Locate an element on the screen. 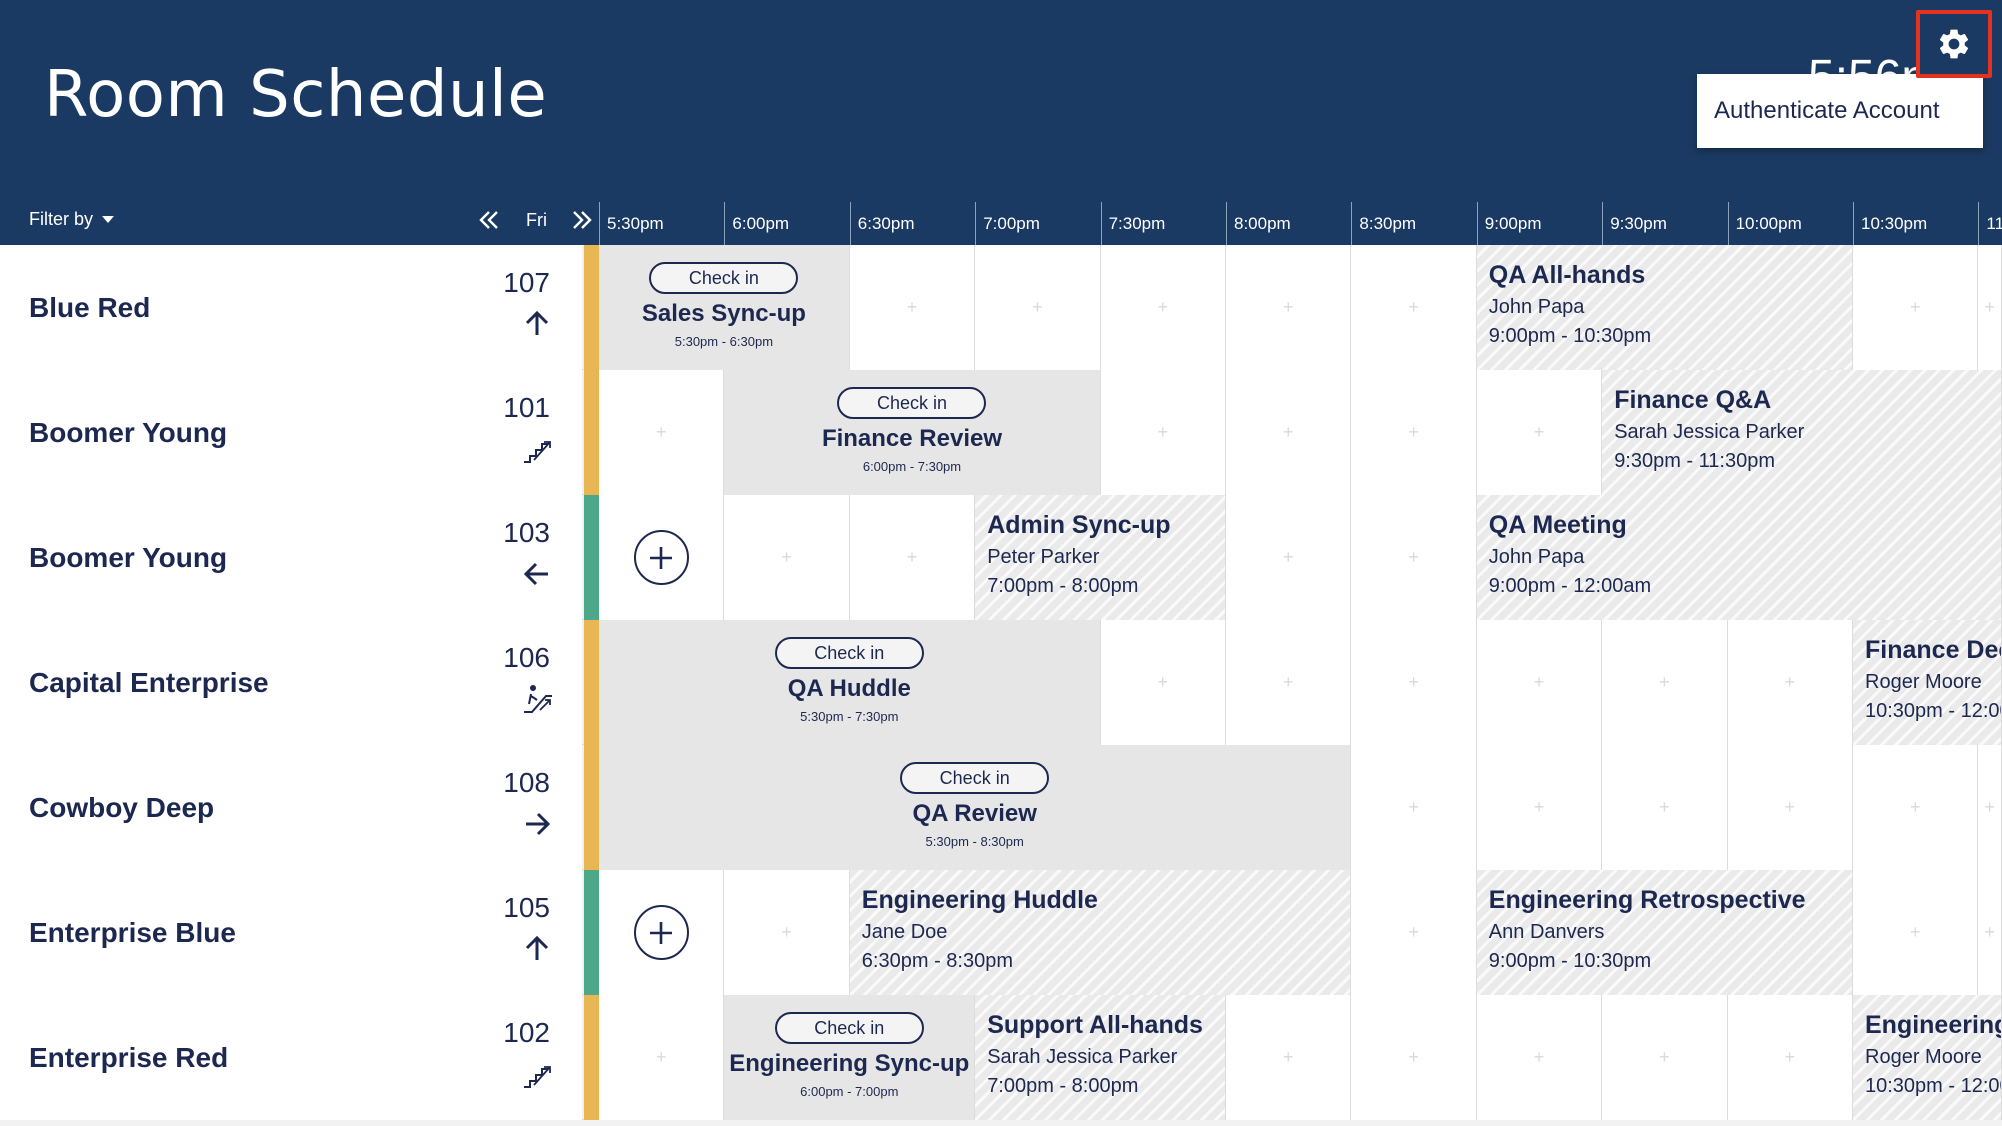 Image resolution: width=2002 pixels, height=1126 pixels. event-title: Finance Q&A is located at coordinates (1693, 400).